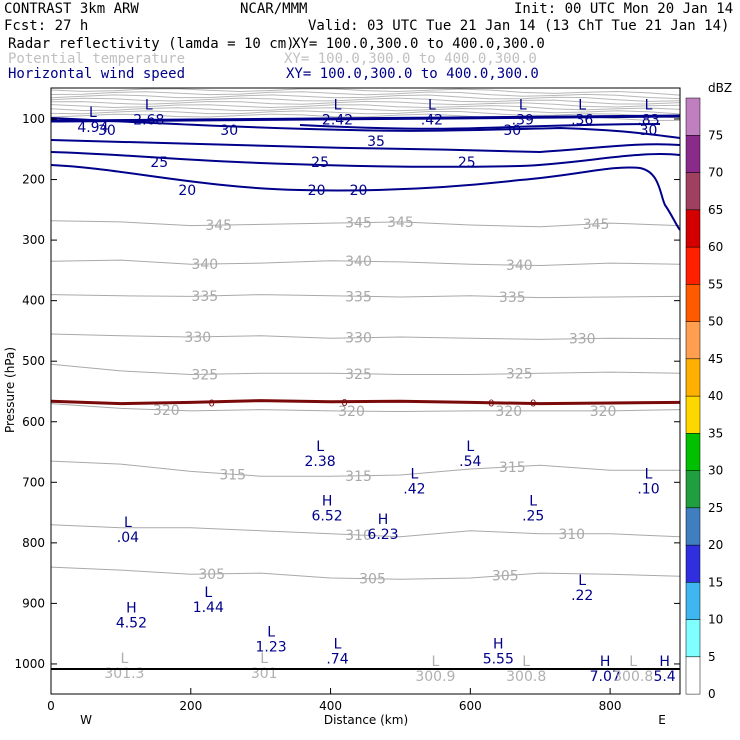  What do you see at coordinates (330, 706) in the screenshot?
I see `x-tick-label: 400` at bounding box center [330, 706].